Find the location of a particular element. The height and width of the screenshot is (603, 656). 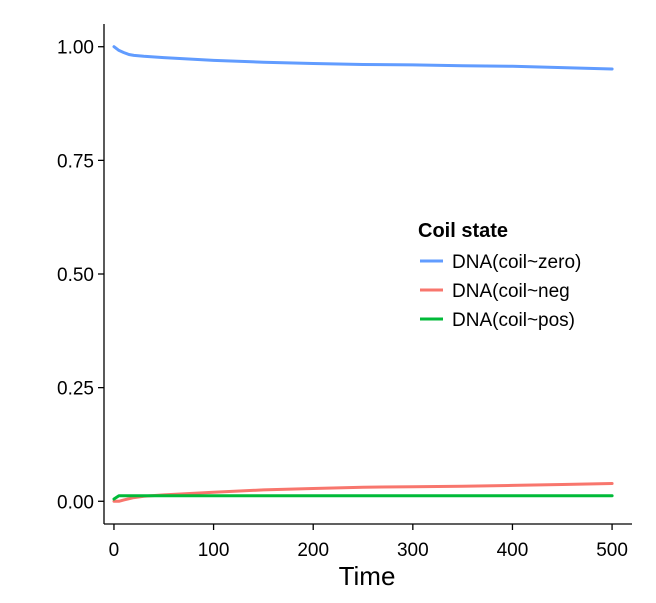

legend-title: Coil state is located at coordinates (463, 231).